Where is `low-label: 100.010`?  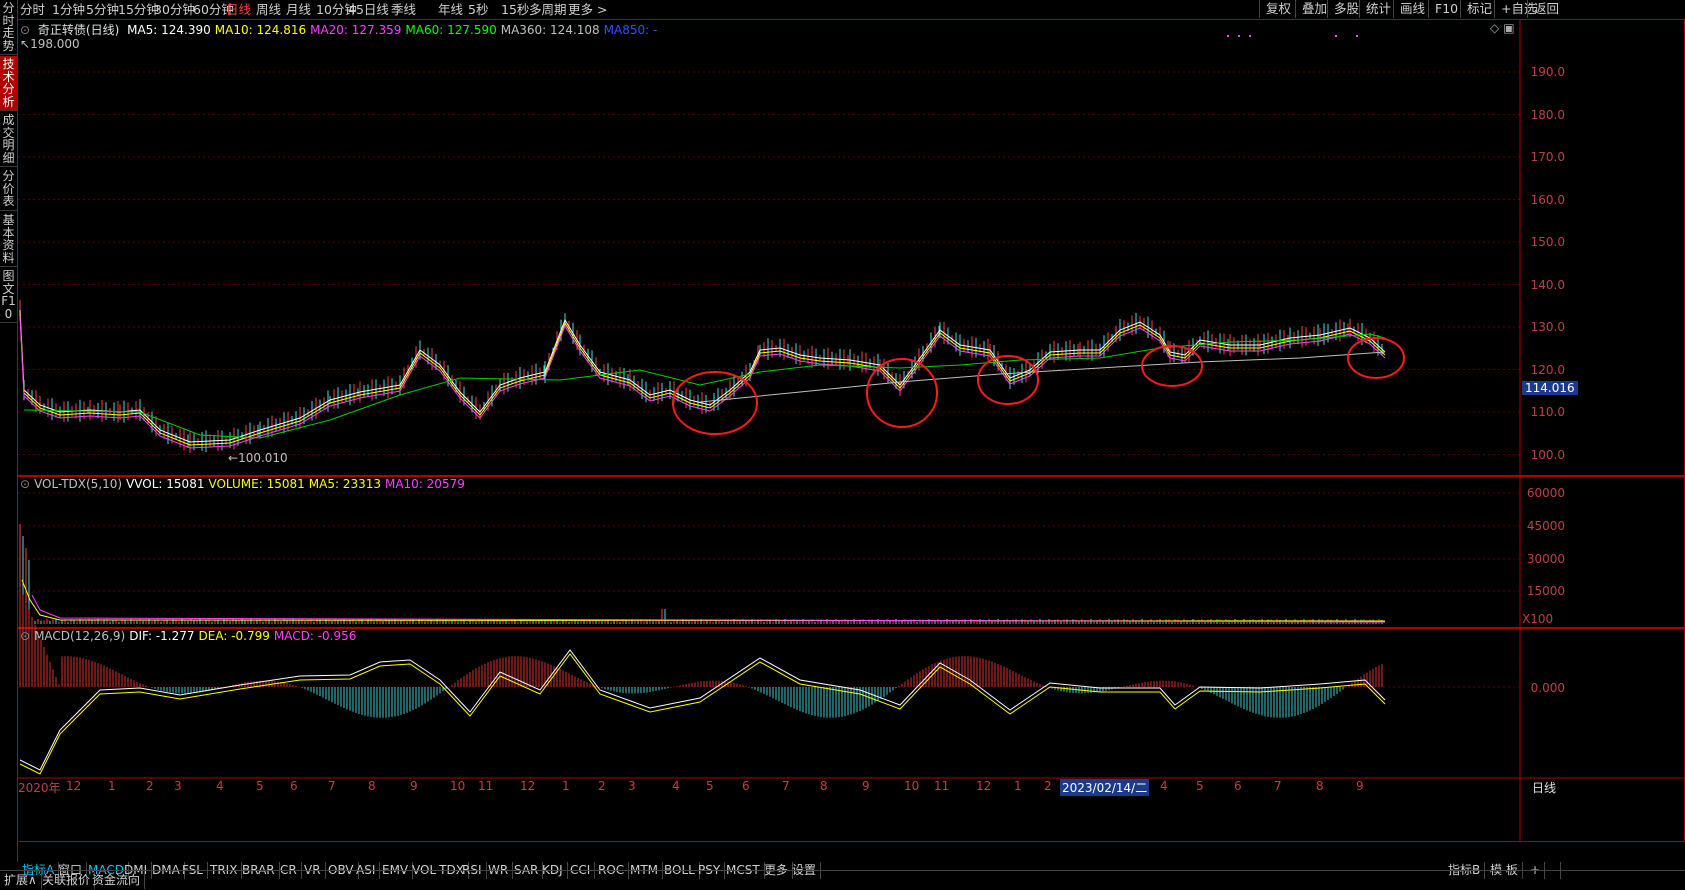 low-label: 100.010 is located at coordinates (263, 458).